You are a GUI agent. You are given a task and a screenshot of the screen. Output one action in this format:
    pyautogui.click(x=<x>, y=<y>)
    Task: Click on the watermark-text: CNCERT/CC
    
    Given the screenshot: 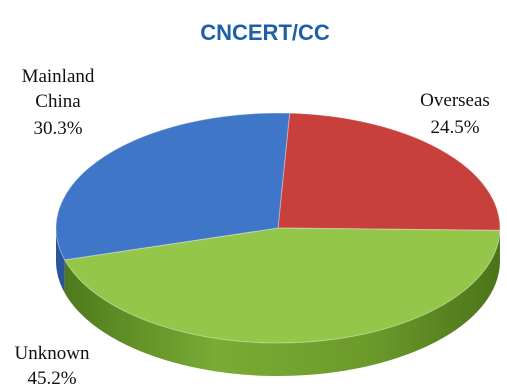 What is the action you would take?
    pyautogui.click(x=265, y=32)
    